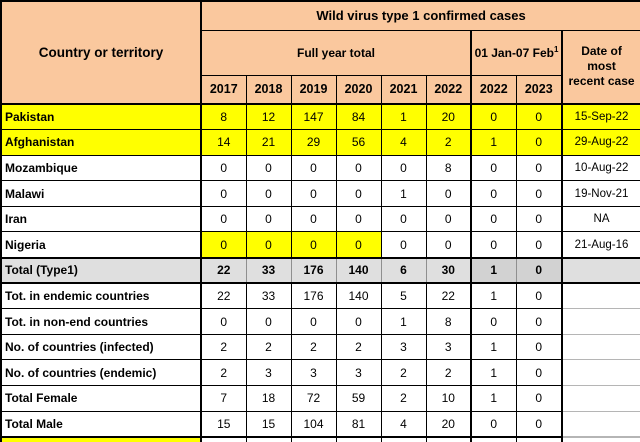  What do you see at coordinates (600, 67) in the screenshot?
I see `date-column-header: Date of most recent case` at bounding box center [600, 67].